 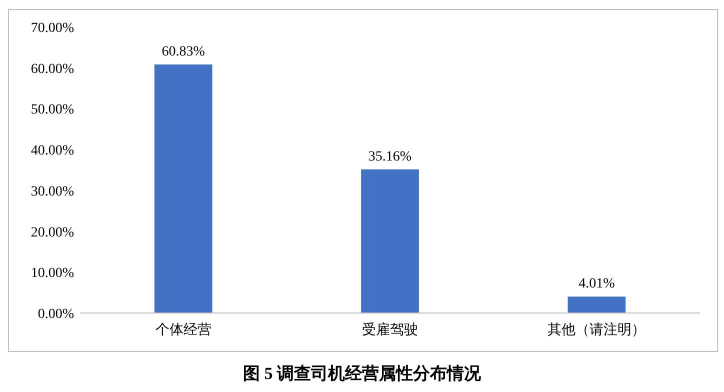 What do you see at coordinates (52, 110) in the screenshot?
I see `y-tick-label: 50.00%` at bounding box center [52, 110].